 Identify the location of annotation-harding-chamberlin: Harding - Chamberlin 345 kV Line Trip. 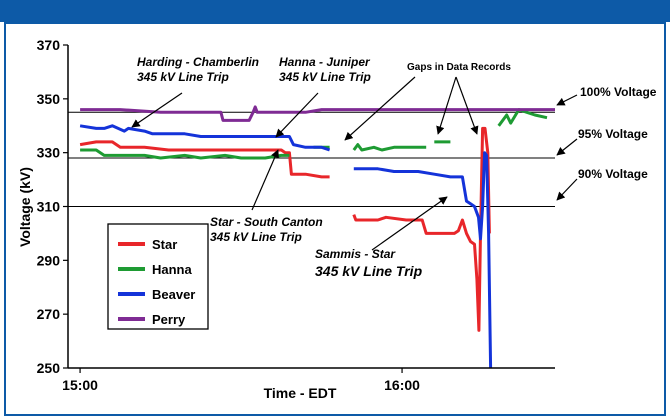
(198, 69).